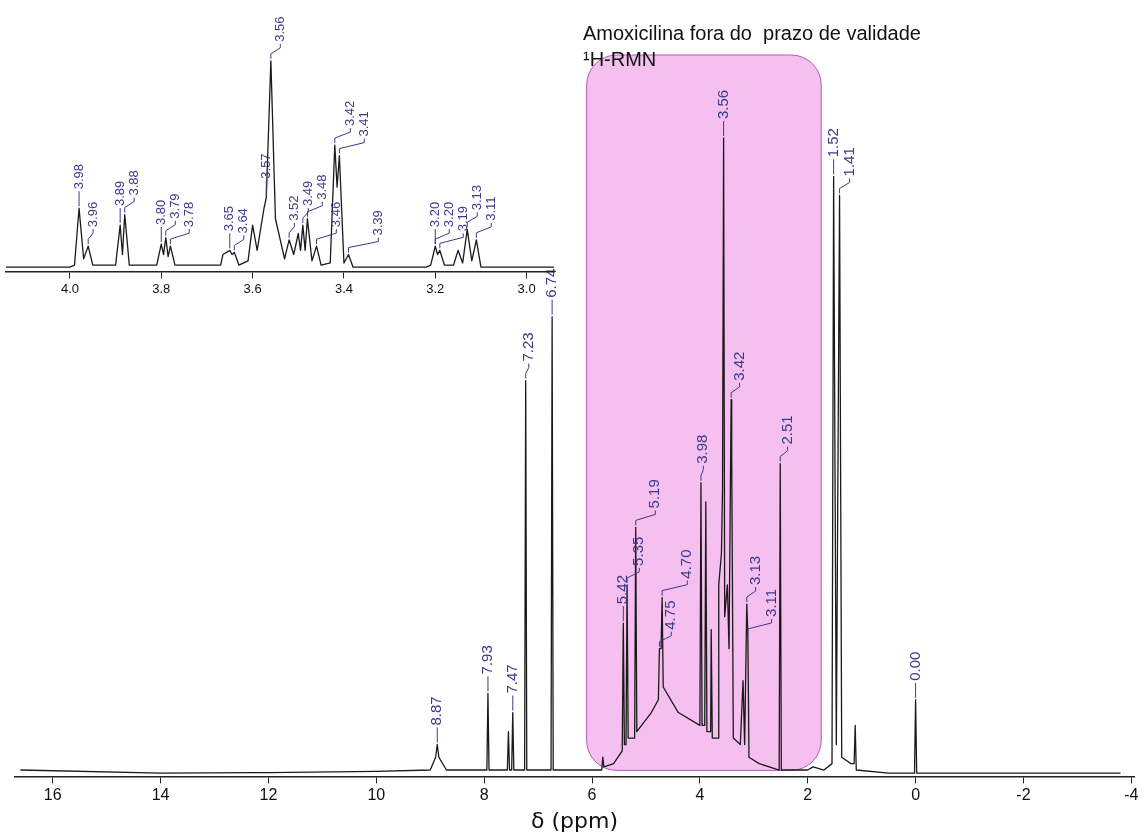  What do you see at coordinates (268, 795) in the screenshot?
I see `x-tick-label: 12` at bounding box center [268, 795].